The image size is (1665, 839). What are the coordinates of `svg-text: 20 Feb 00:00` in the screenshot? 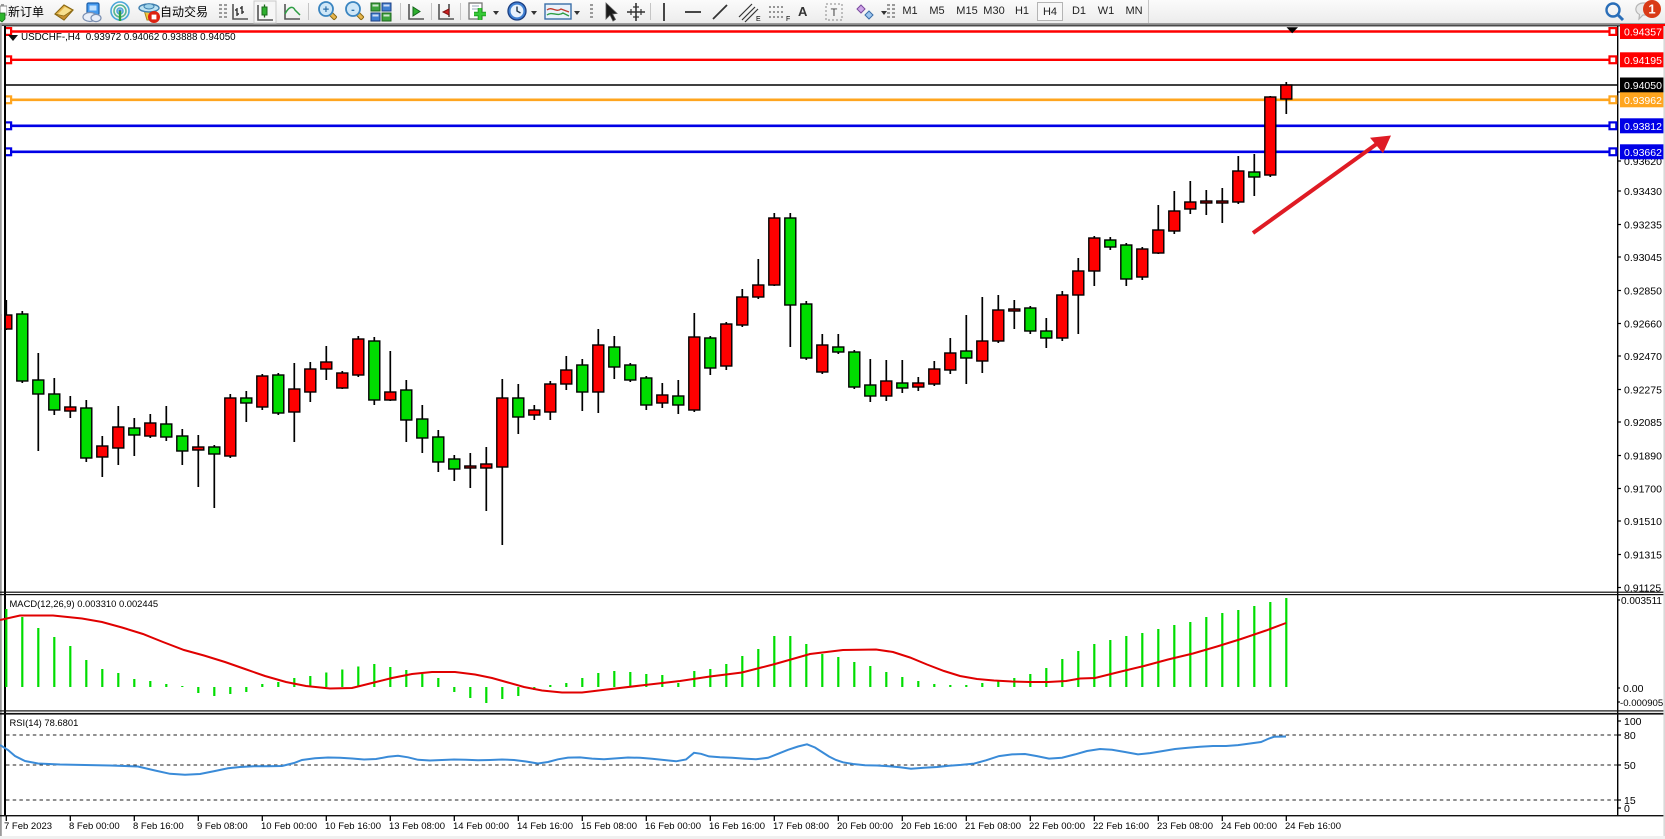 It's located at (865, 826).